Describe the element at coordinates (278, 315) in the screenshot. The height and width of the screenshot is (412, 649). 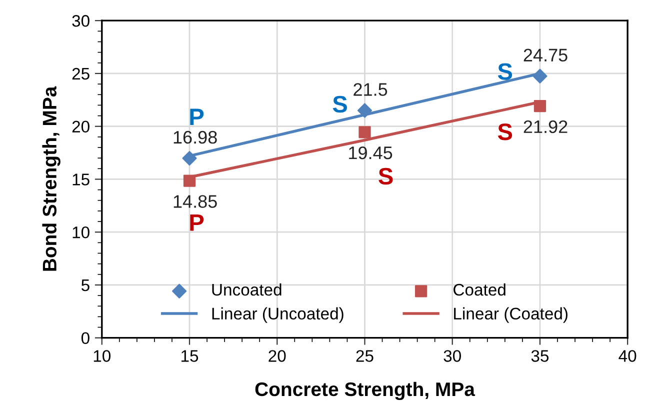
I see `legend-label: Linear (Uncoated)` at that location.